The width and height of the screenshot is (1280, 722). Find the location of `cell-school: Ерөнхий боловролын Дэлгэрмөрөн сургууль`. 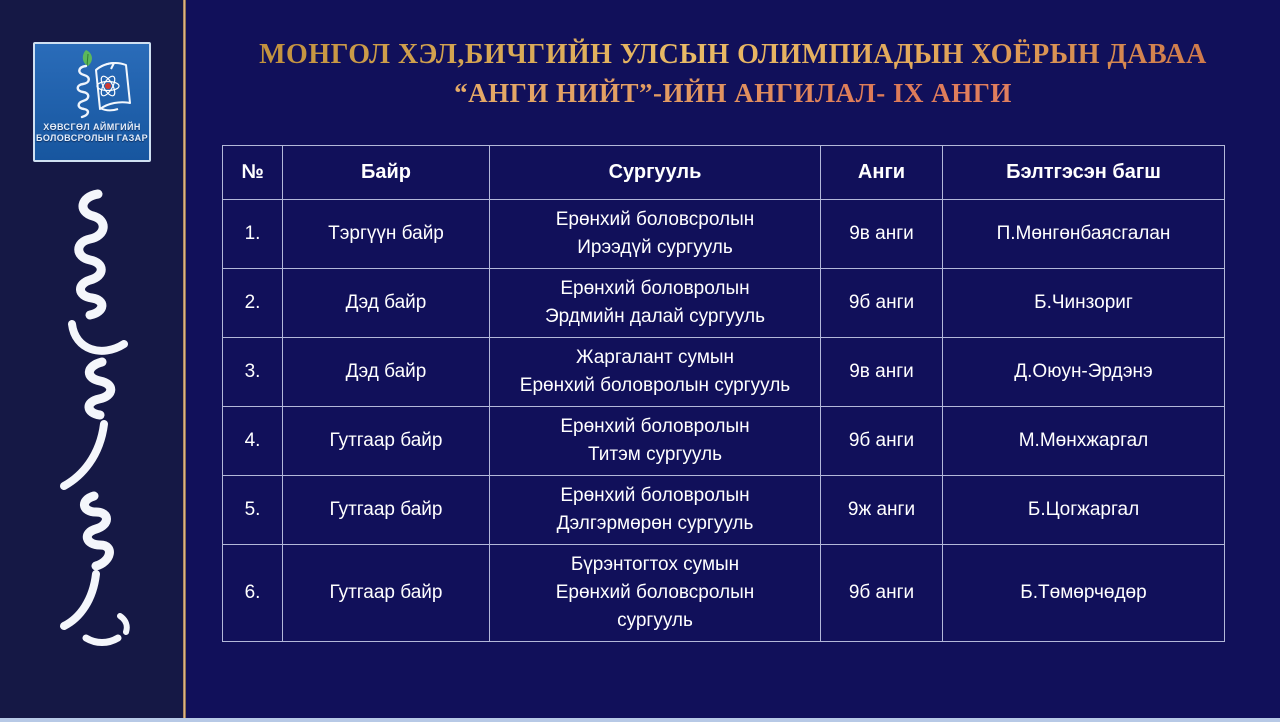

cell-school: Ерөнхий боловролын Дэлгэрмөрөн сургууль is located at coordinates (655, 510).